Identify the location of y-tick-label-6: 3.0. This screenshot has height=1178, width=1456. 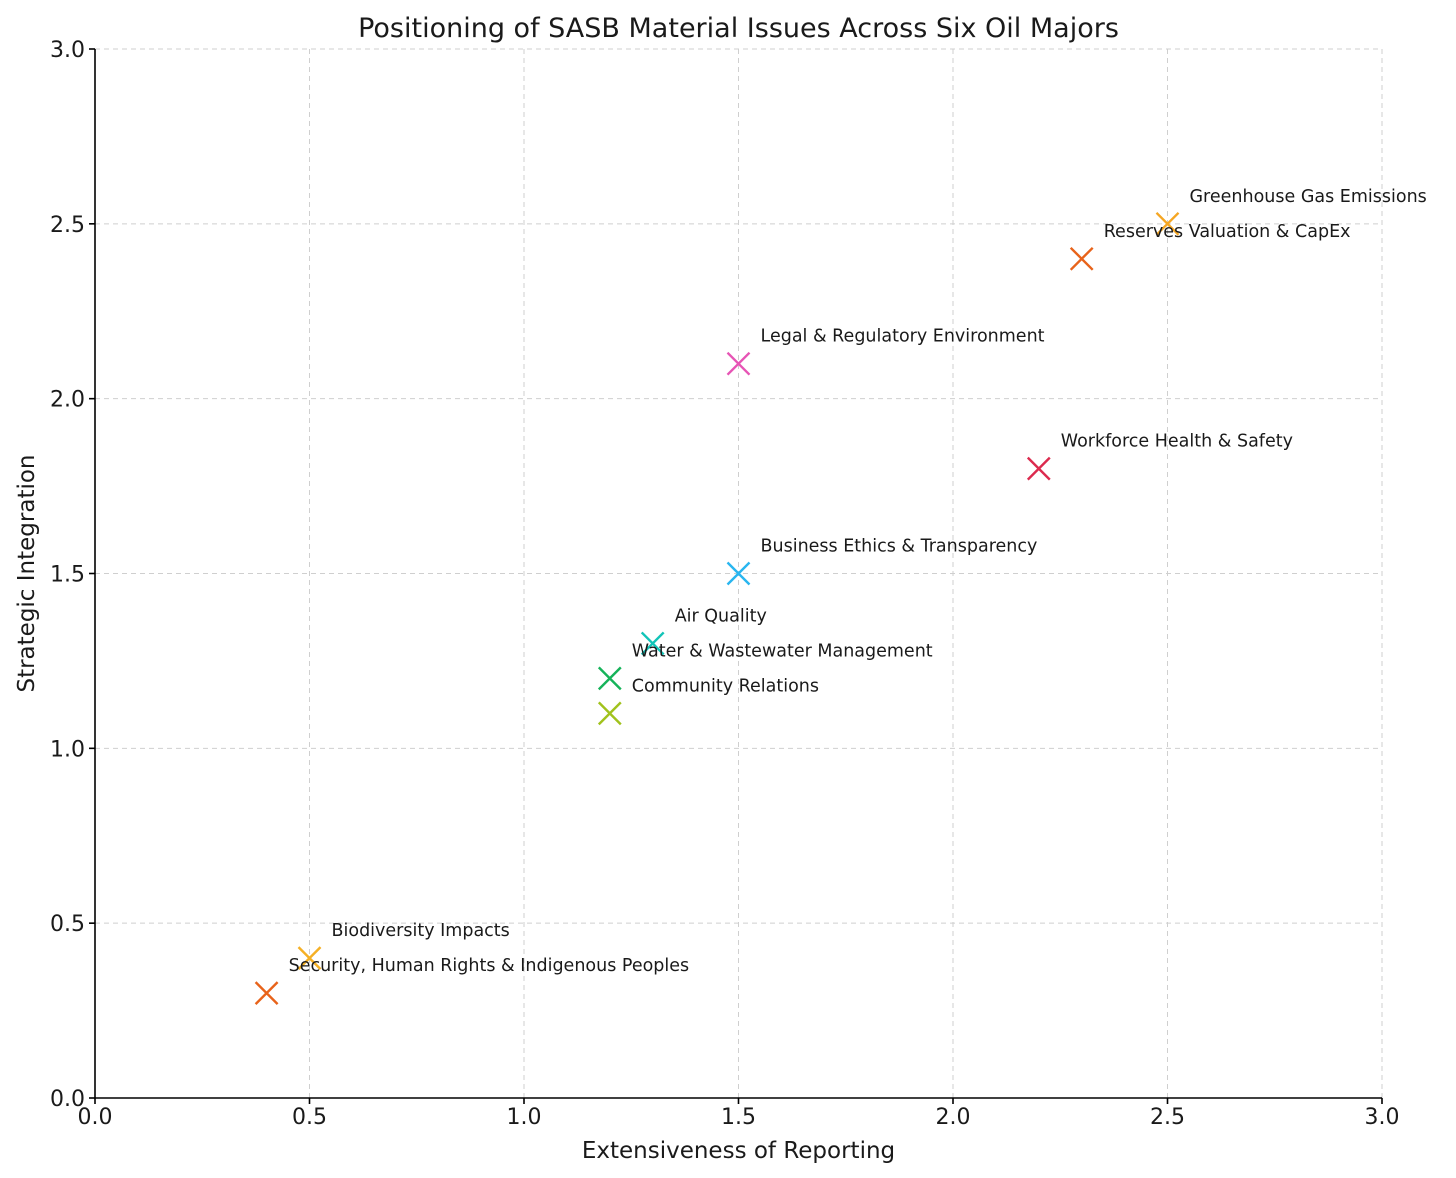
(67, 50).